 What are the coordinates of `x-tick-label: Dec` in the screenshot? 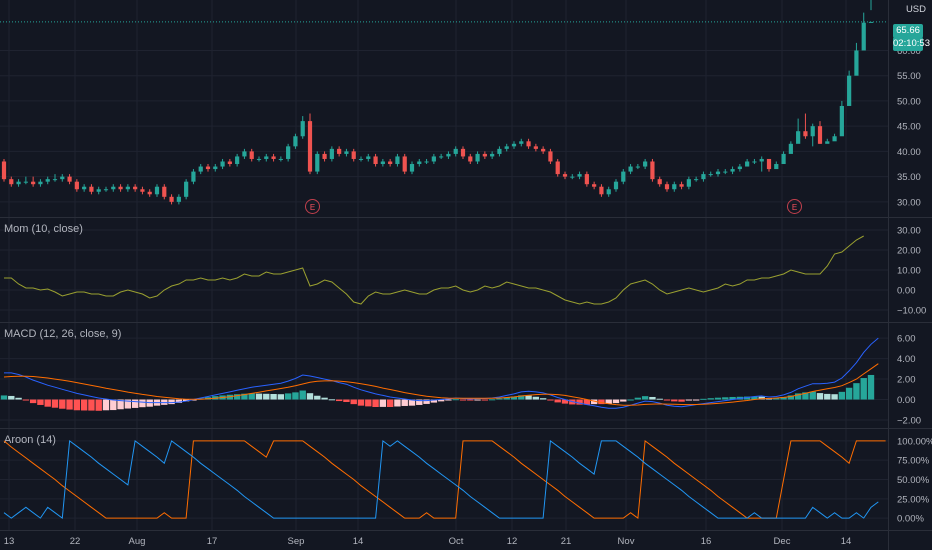 It's located at (782, 541).